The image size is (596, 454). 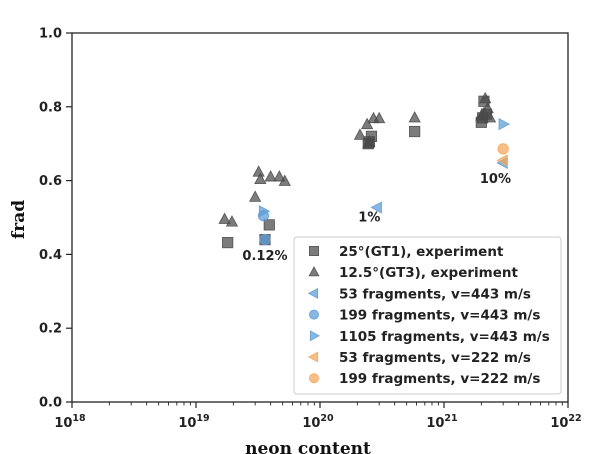 I want to click on legend-label: 12.5°(GT3), experiment, so click(x=428, y=273).